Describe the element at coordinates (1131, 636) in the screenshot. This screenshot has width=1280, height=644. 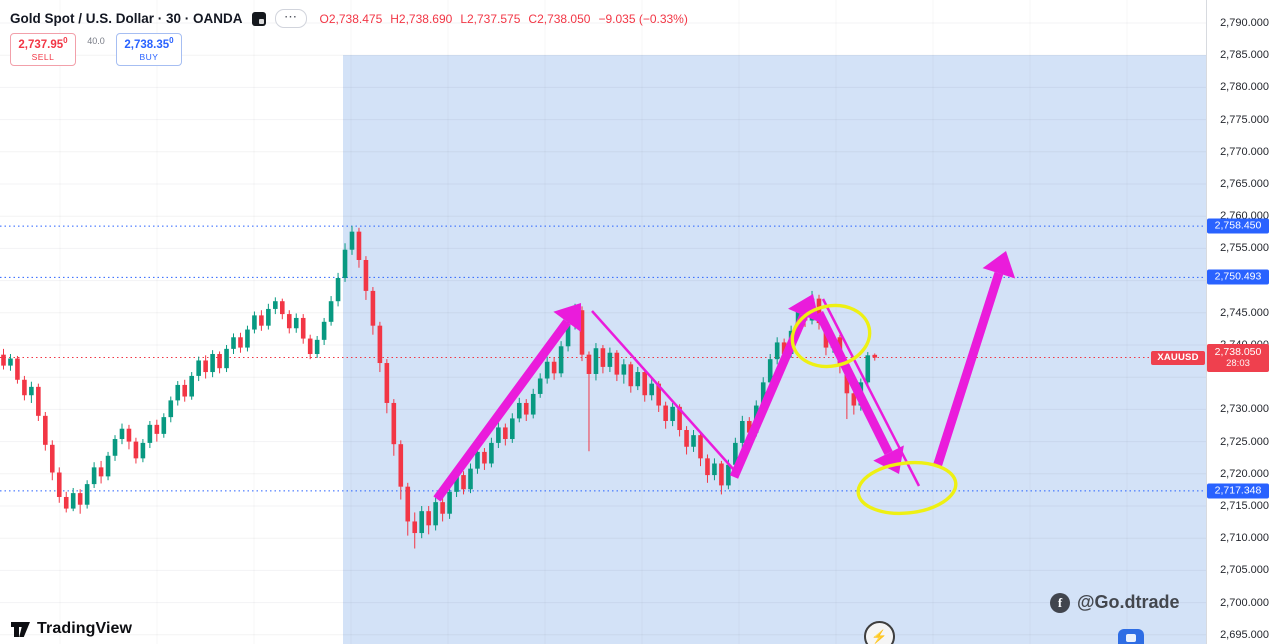
I see `partial-sticker-icon` at that location.